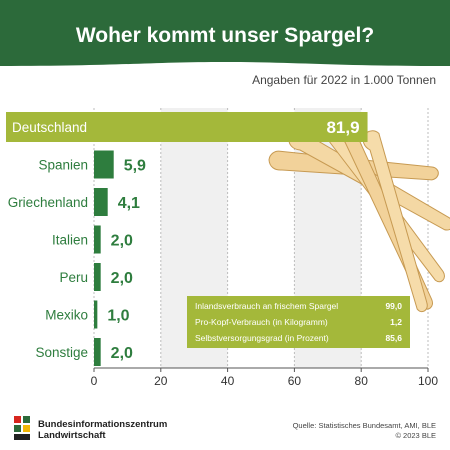 This screenshot has height=450, width=450. I want to click on x-tick-label: 40, so click(228, 381).